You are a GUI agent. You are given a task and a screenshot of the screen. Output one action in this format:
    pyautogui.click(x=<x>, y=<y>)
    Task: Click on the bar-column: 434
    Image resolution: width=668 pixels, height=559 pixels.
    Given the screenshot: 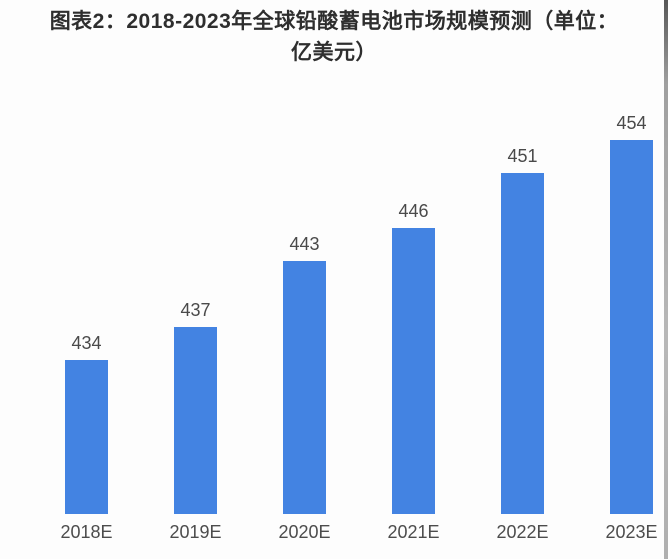 What is the action you would take?
    pyautogui.click(x=86, y=423)
    